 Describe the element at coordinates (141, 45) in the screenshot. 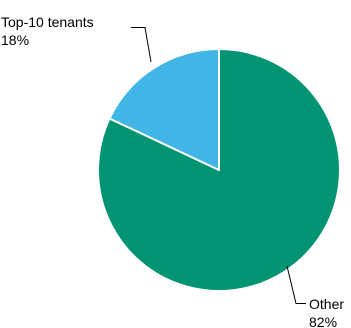

I see `leader-line-top-10-tenants` at that location.